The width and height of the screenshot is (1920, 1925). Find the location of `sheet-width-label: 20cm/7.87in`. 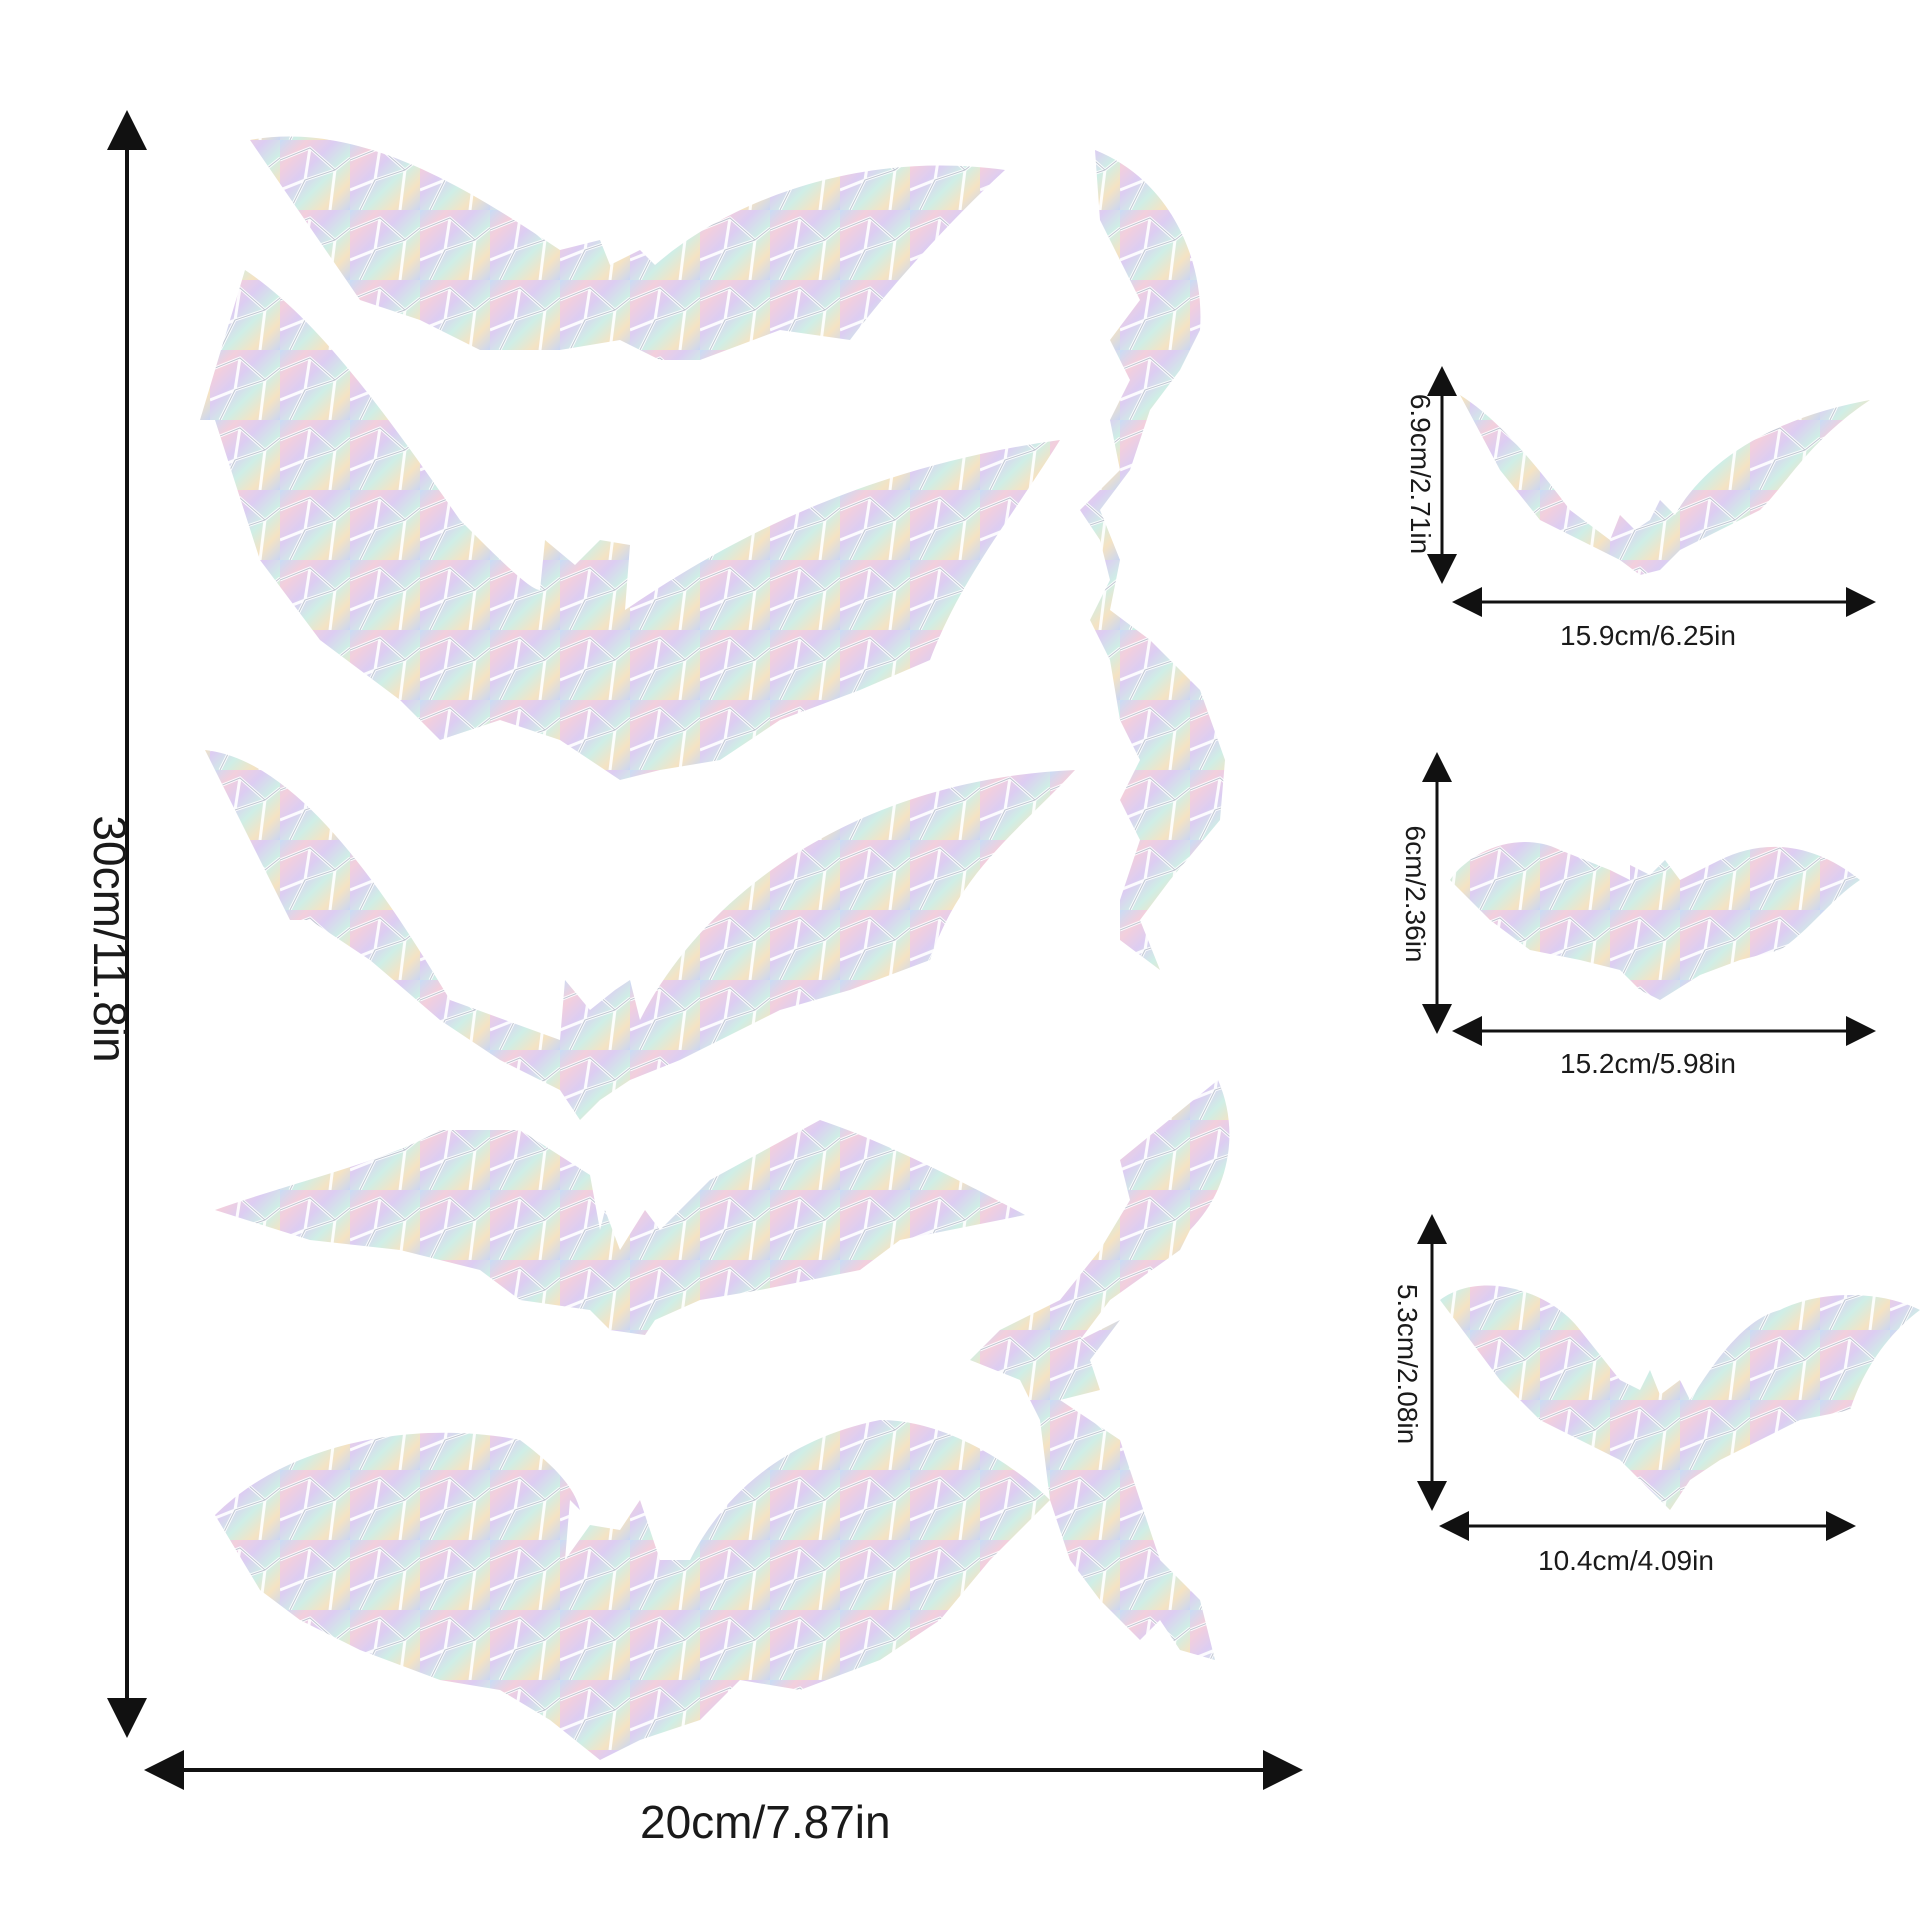

sheet-width-label: 20cm/7.87in is located at coordinates (765, 1822).